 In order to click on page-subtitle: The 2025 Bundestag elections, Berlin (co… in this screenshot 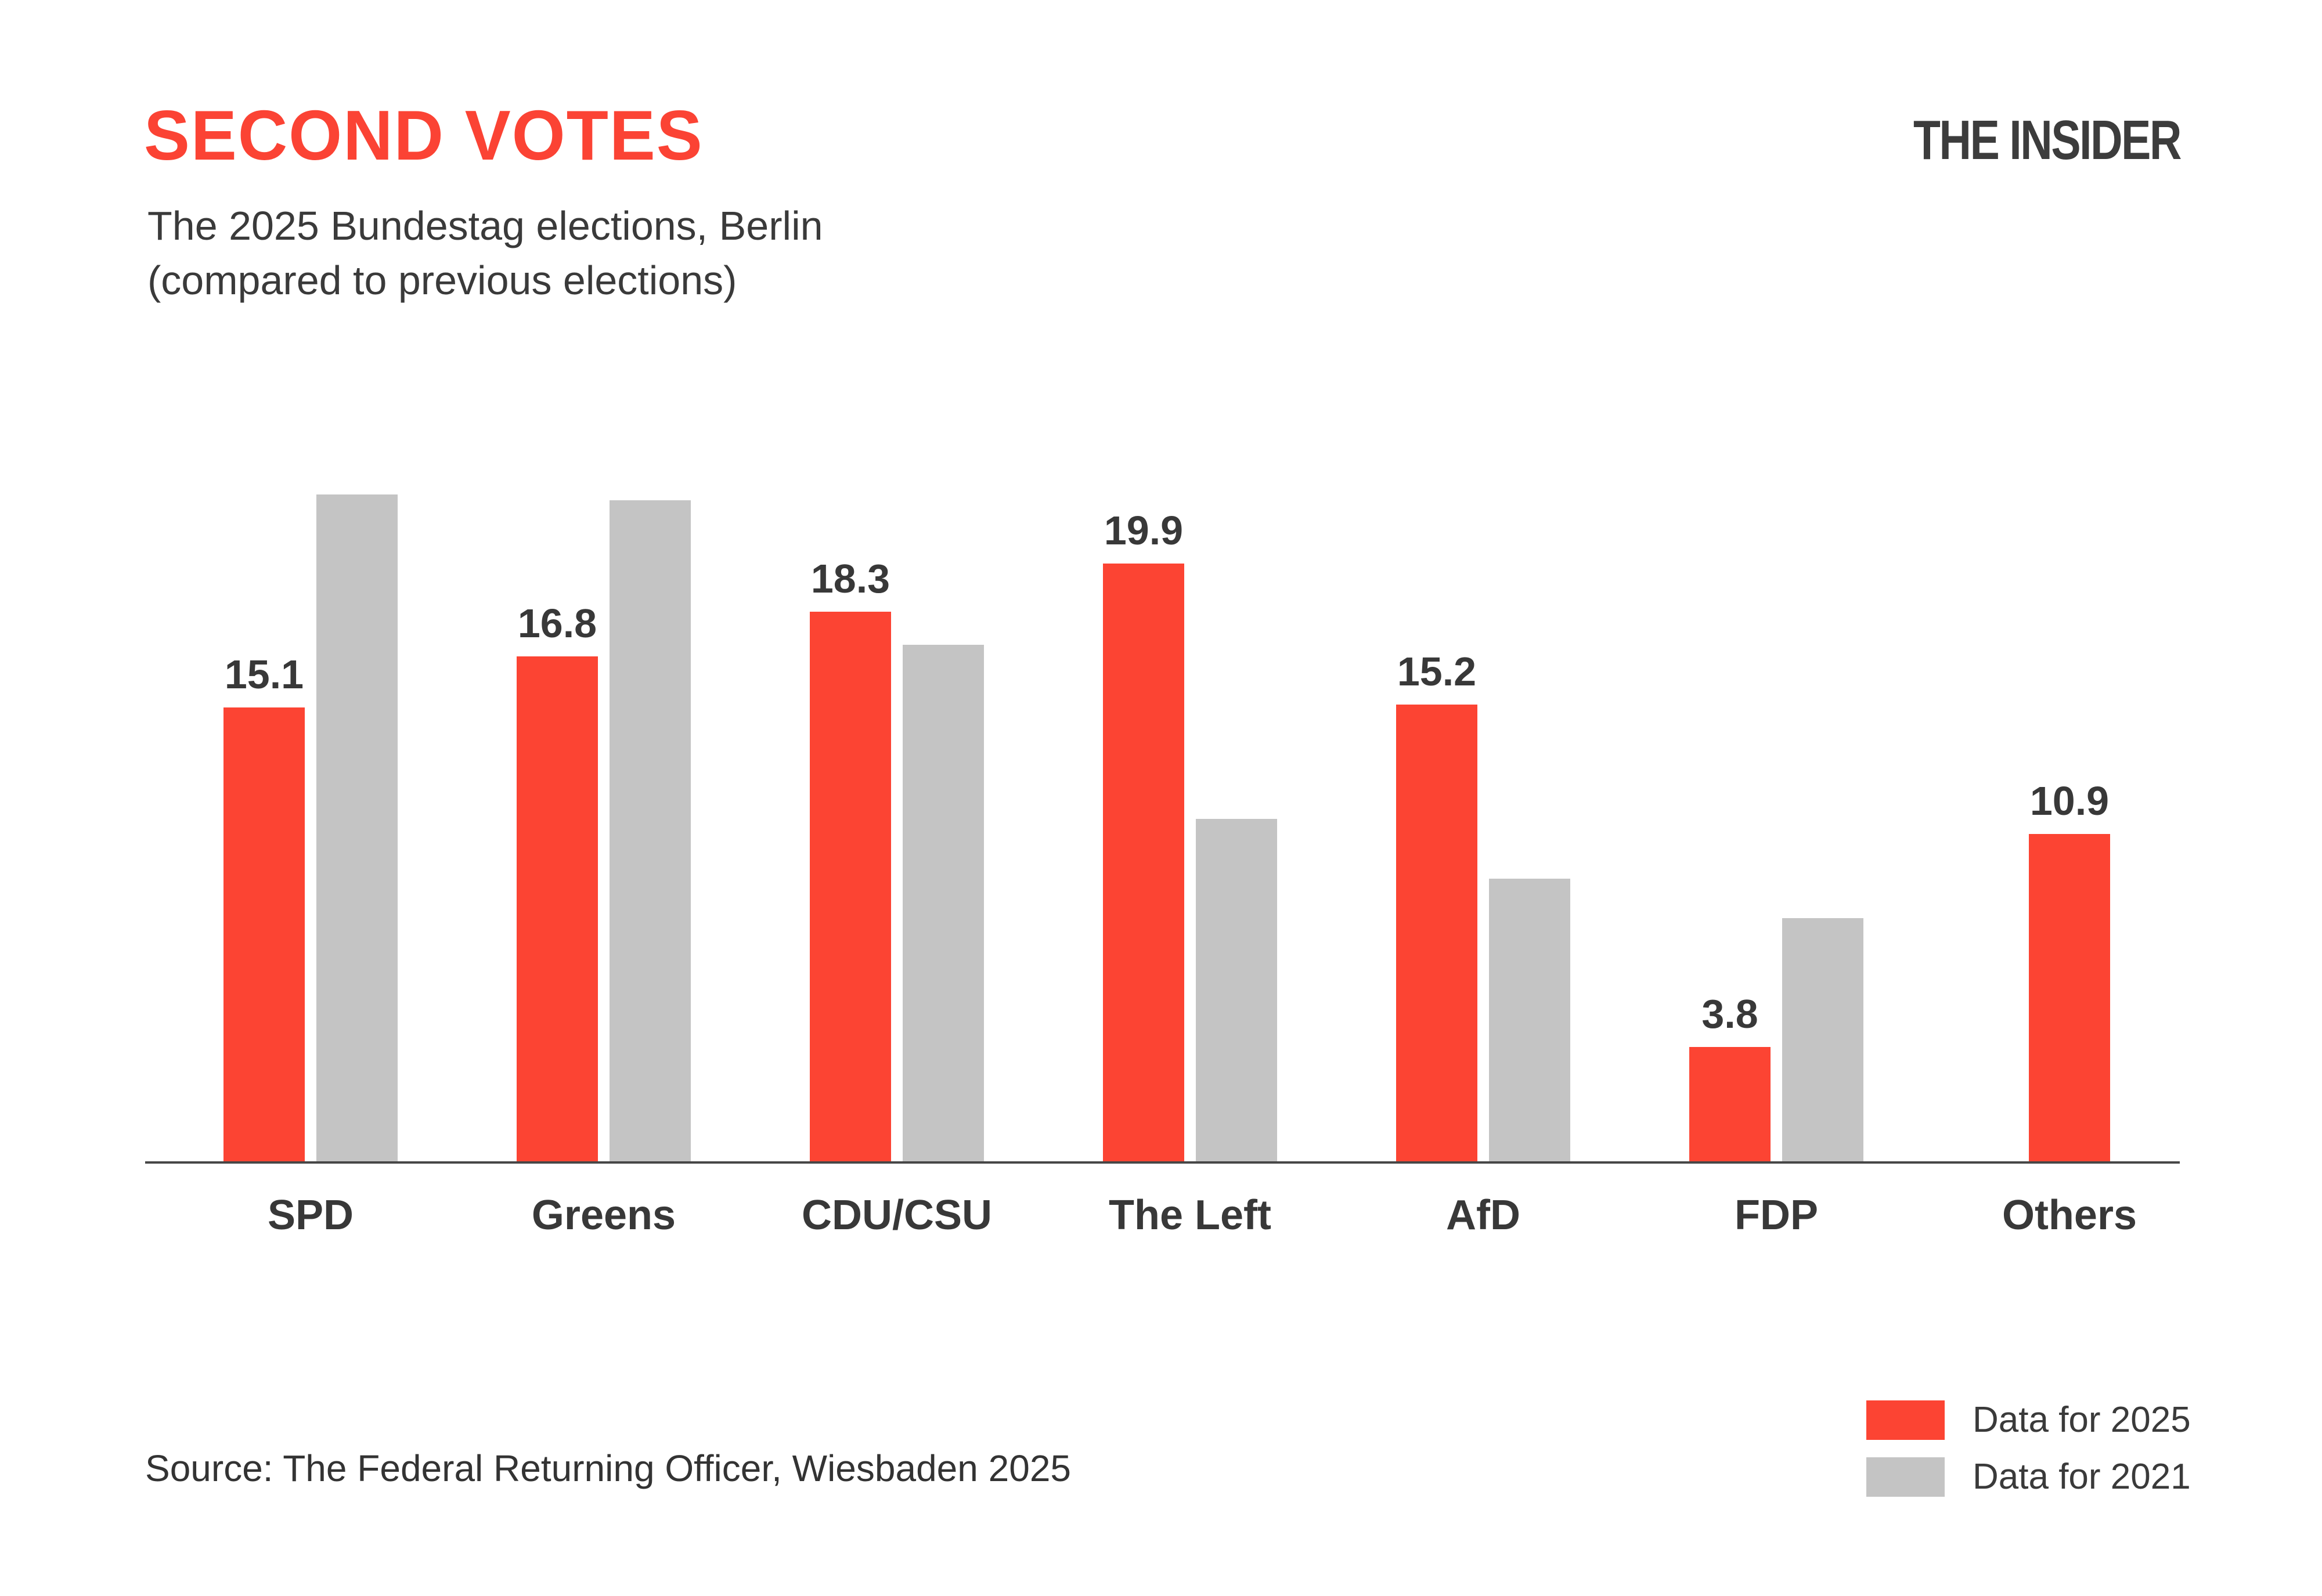, I will do `click(485, 253)`.